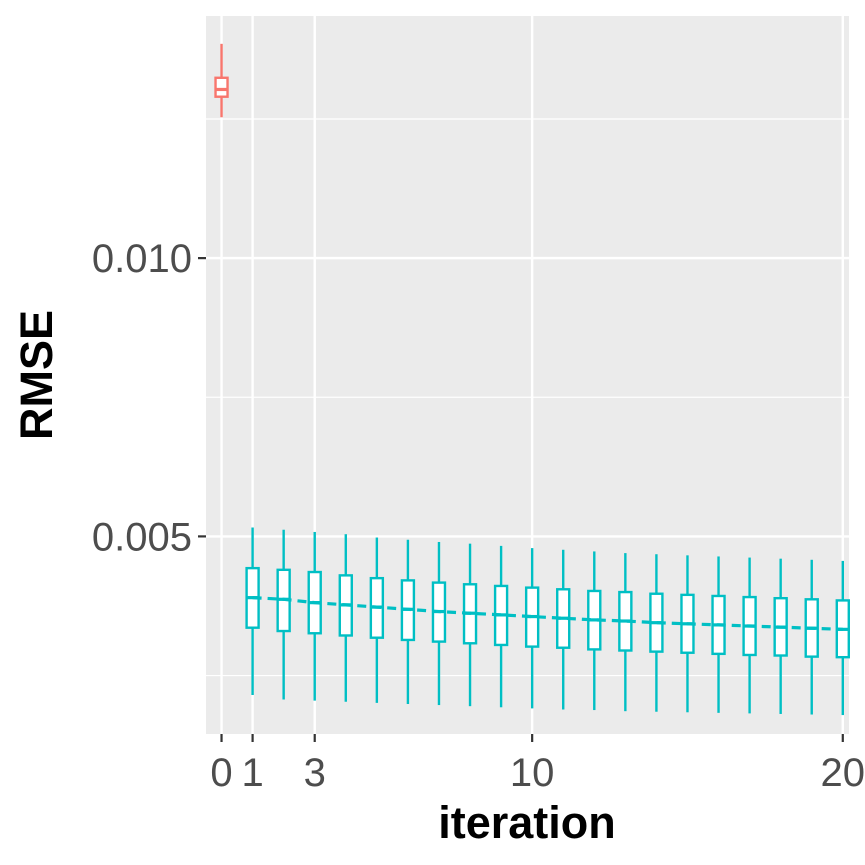 This screenshot has width=865, height=865. Describe the element at coordinates (36, 375) in the screenshot. I see `y-axis-title: RMSE` at that location.